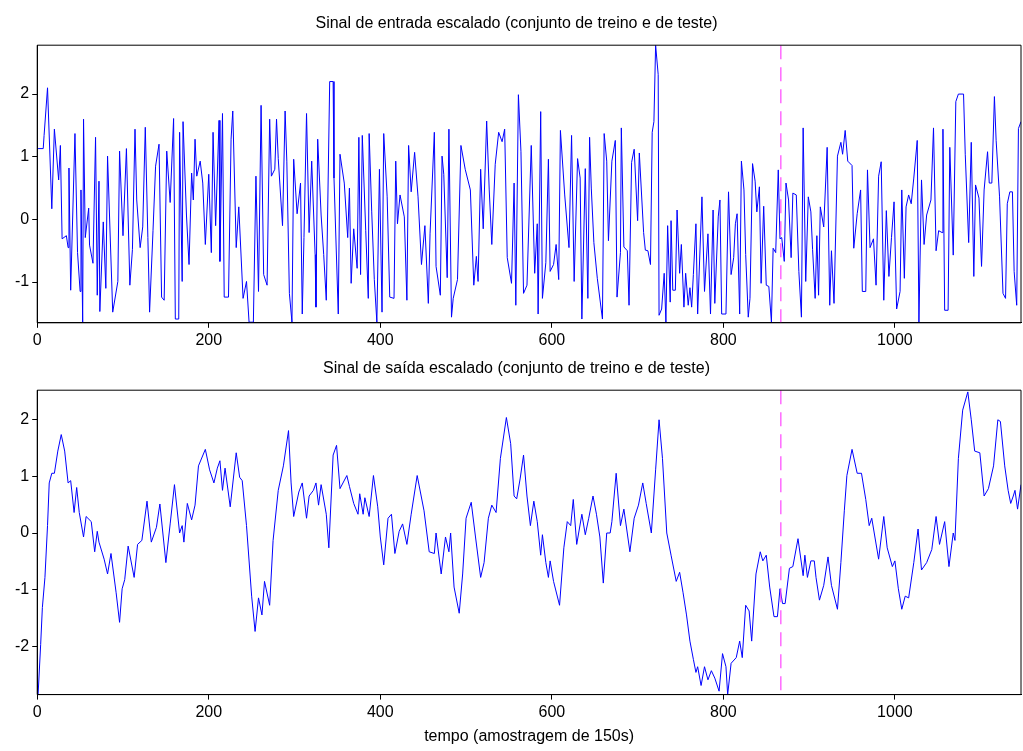 The width and height of the screenshot is (1023, 751). I want to click on chart-title: Sinal de entrada escalado (conjunto de treino e de teste), so click(516, 23).